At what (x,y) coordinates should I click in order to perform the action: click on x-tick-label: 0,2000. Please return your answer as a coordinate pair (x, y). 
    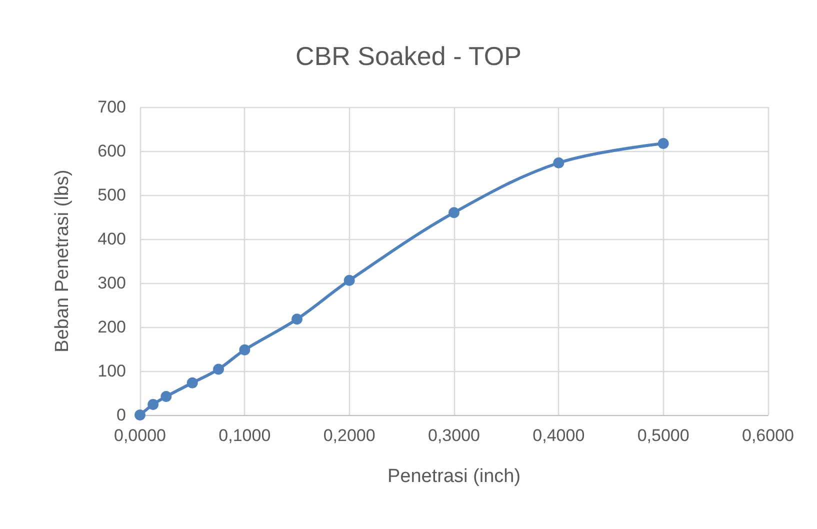
    Looking at the image, I should click on (349, 435).